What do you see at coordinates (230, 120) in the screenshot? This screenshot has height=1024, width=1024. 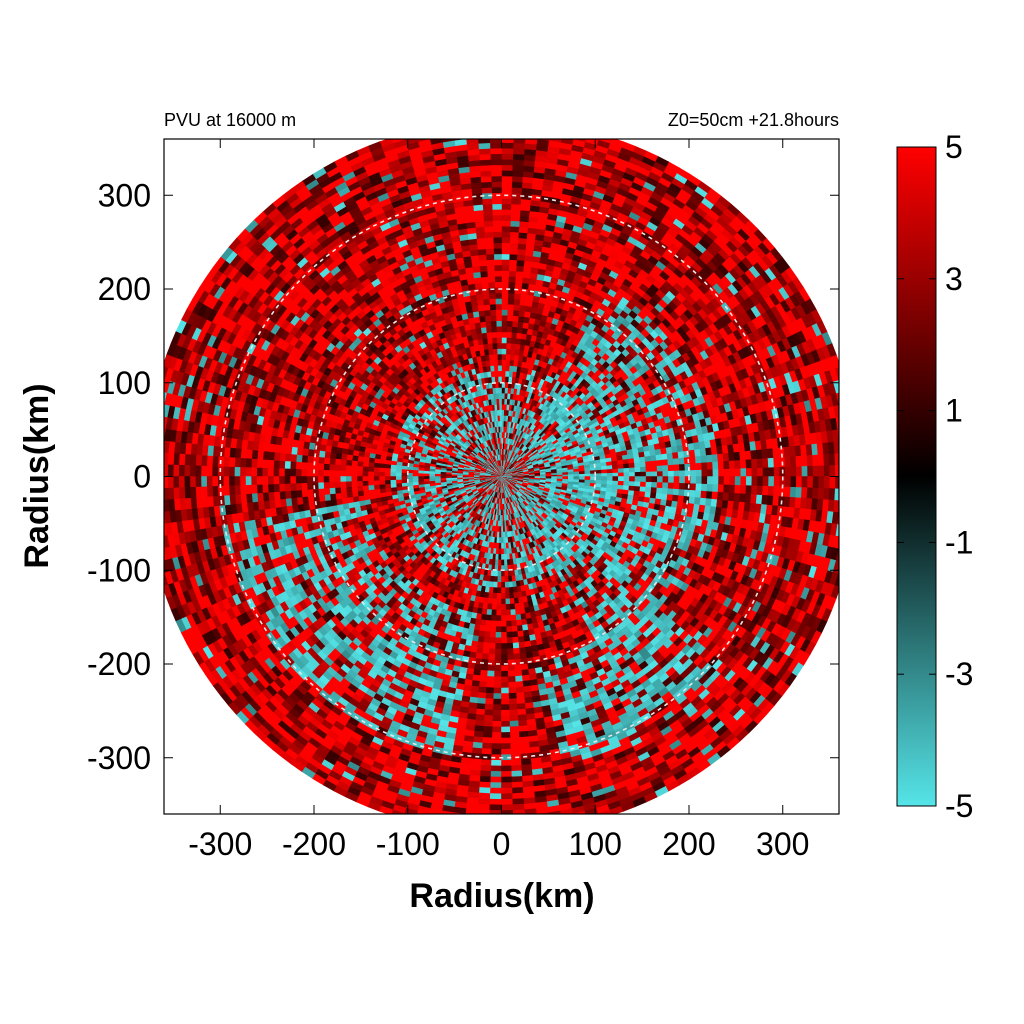 I see `chart-title-left: PVU at 16000 m` at bounding box center [230, 120].